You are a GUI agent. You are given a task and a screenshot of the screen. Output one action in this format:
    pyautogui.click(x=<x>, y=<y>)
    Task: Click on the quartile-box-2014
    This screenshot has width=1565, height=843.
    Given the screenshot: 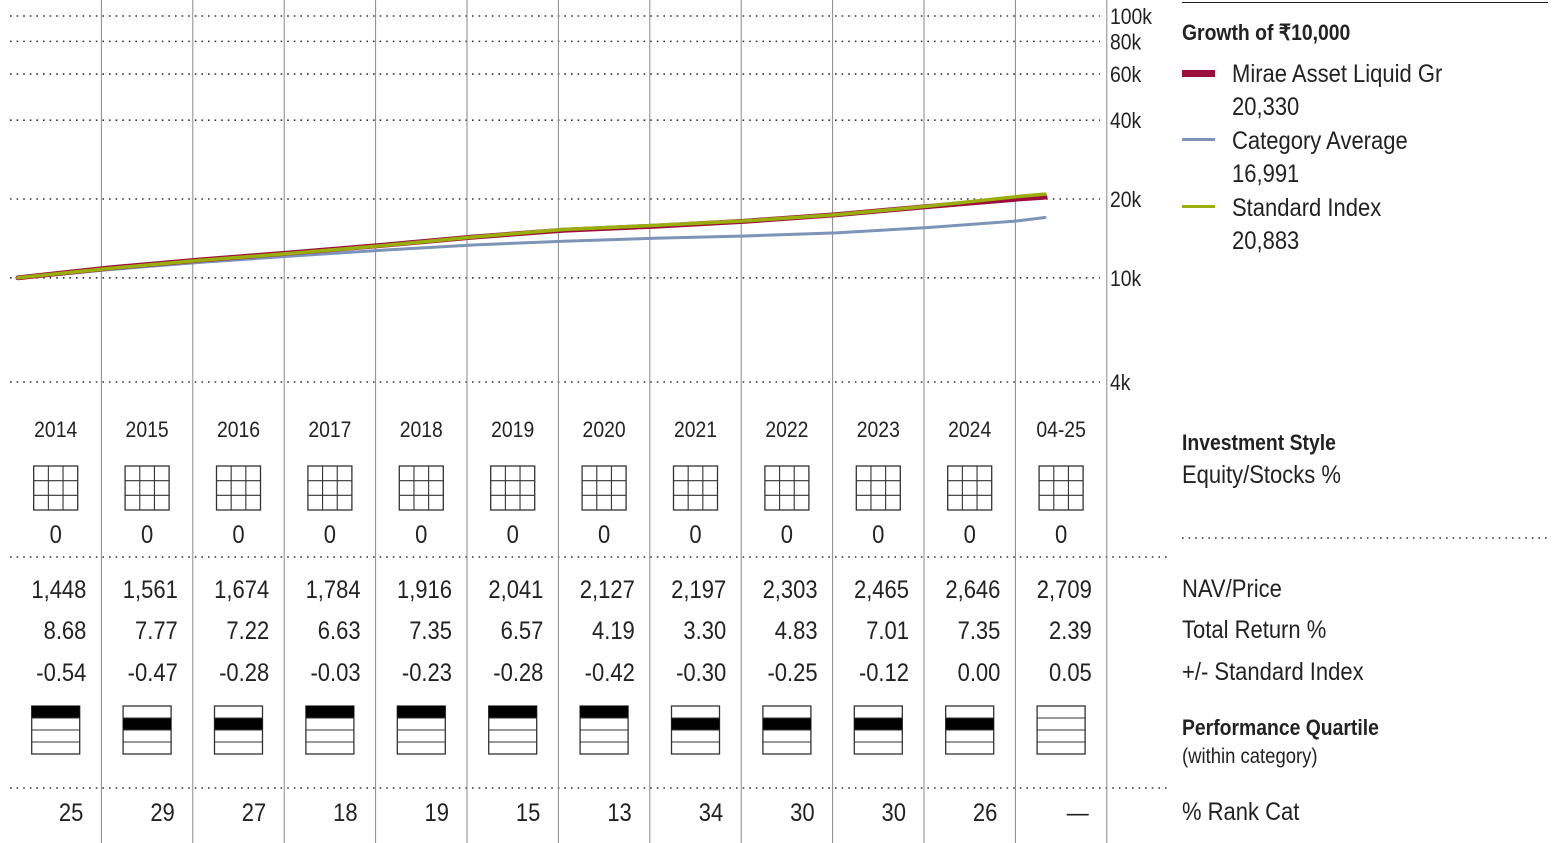 What is the action you would take?
    pyautogui.click(x=56, y=730)
    